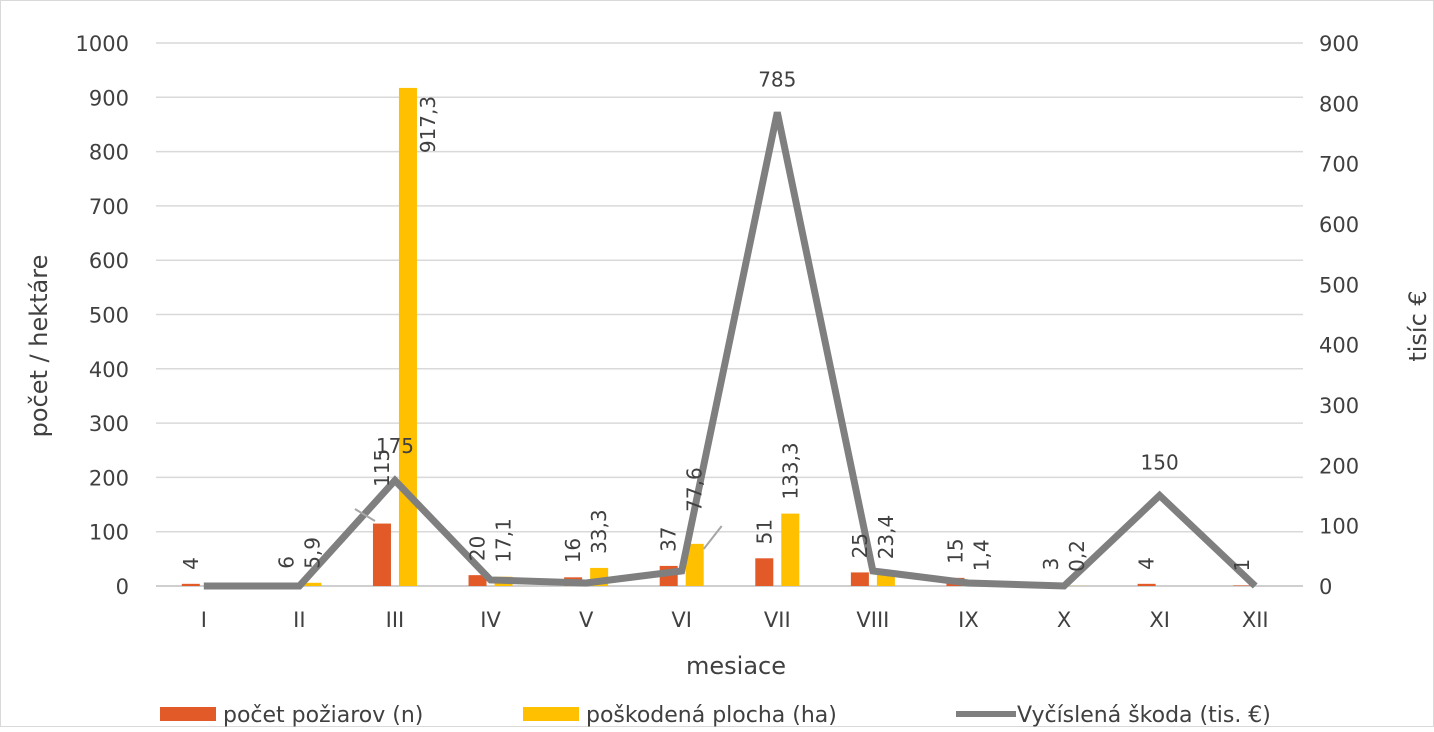 Image resolution: width=1434 pixels, height=732 pixels. What do you see at coordinates (109, 207) in the screenshot?
I see `y-tick-label: 700` at bounding box center [109, 207].